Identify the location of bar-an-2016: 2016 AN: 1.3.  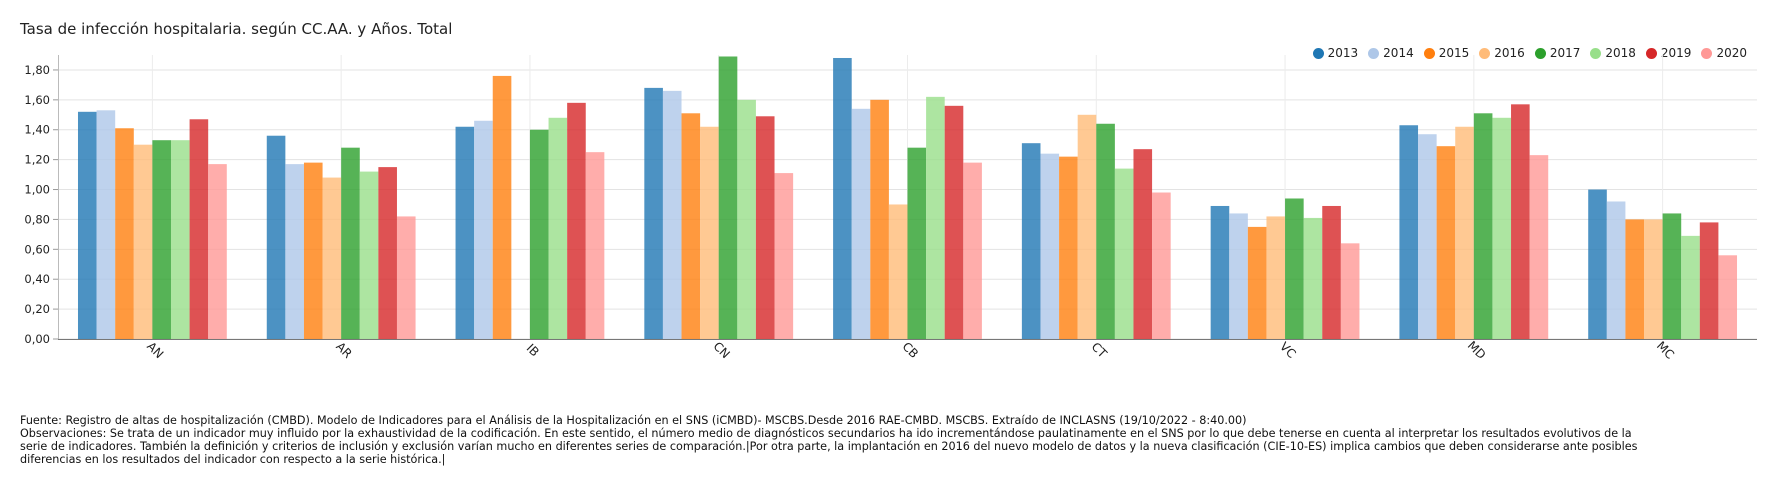
(143, 241).